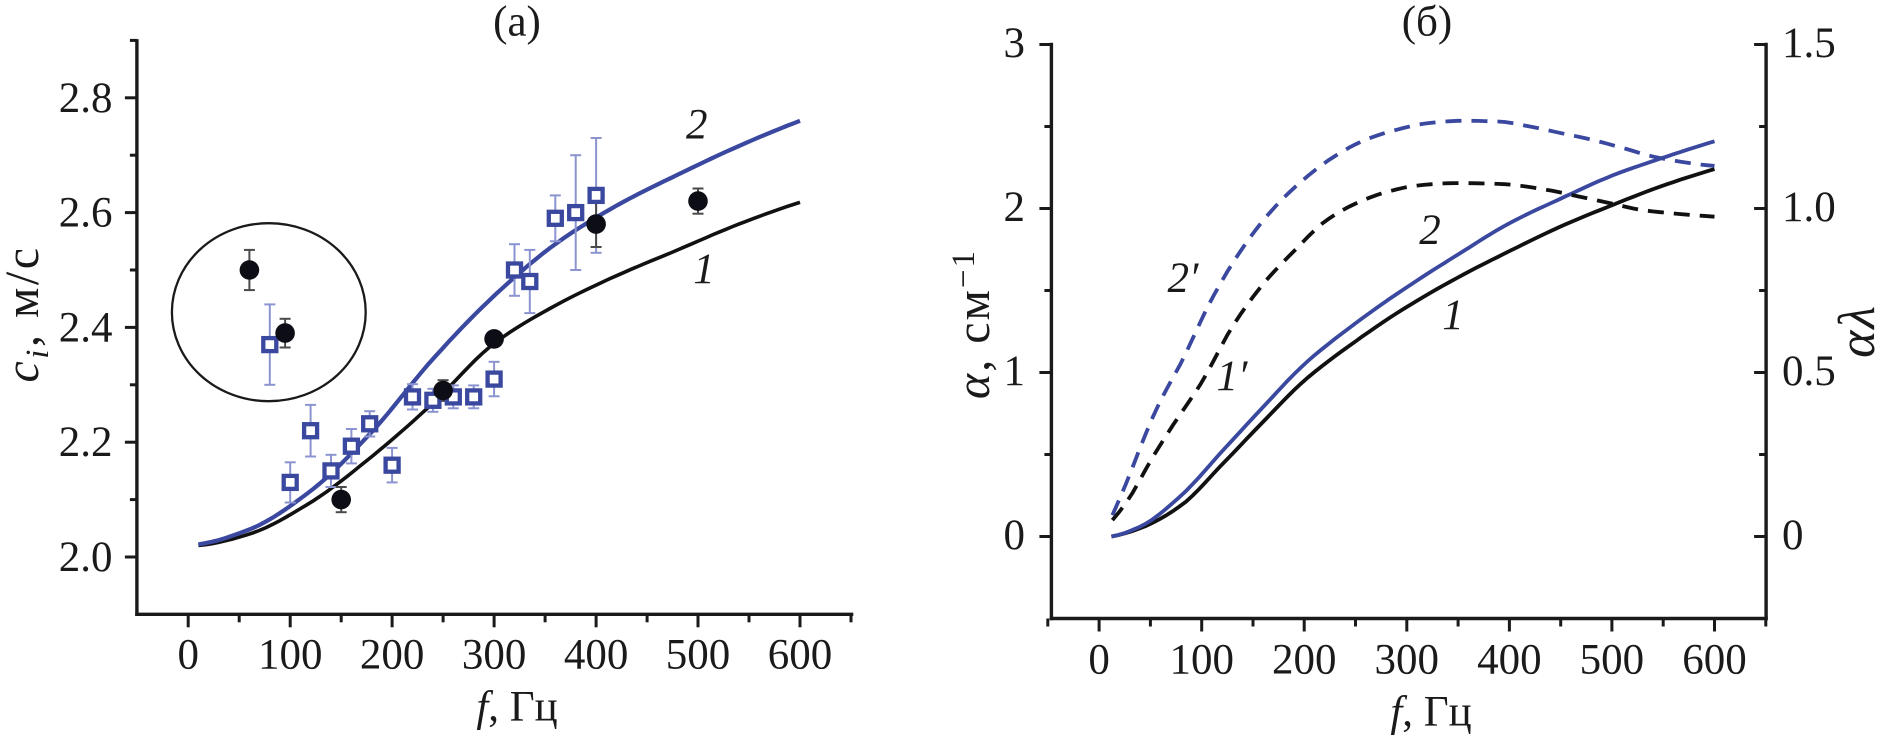  Describe the element at coordinates (1809, 371) in the screenshot. I see `svg-text: 0.5` at that location.